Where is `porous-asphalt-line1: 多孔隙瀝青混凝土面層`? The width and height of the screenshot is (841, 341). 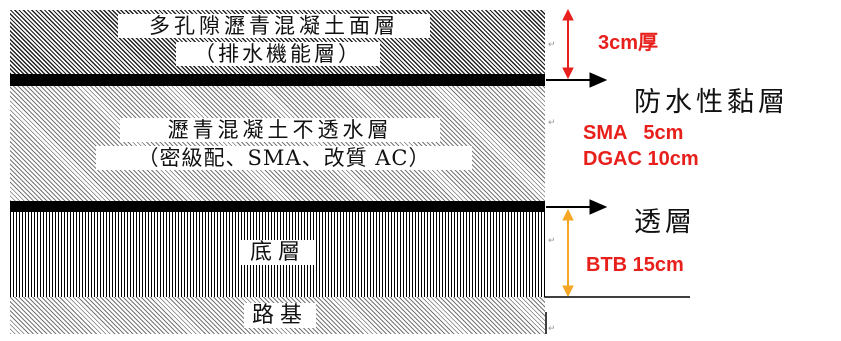
porous-asphalt-line1: 多孔隙瀝青混凝土面層 is located at coordinates (274, 26).